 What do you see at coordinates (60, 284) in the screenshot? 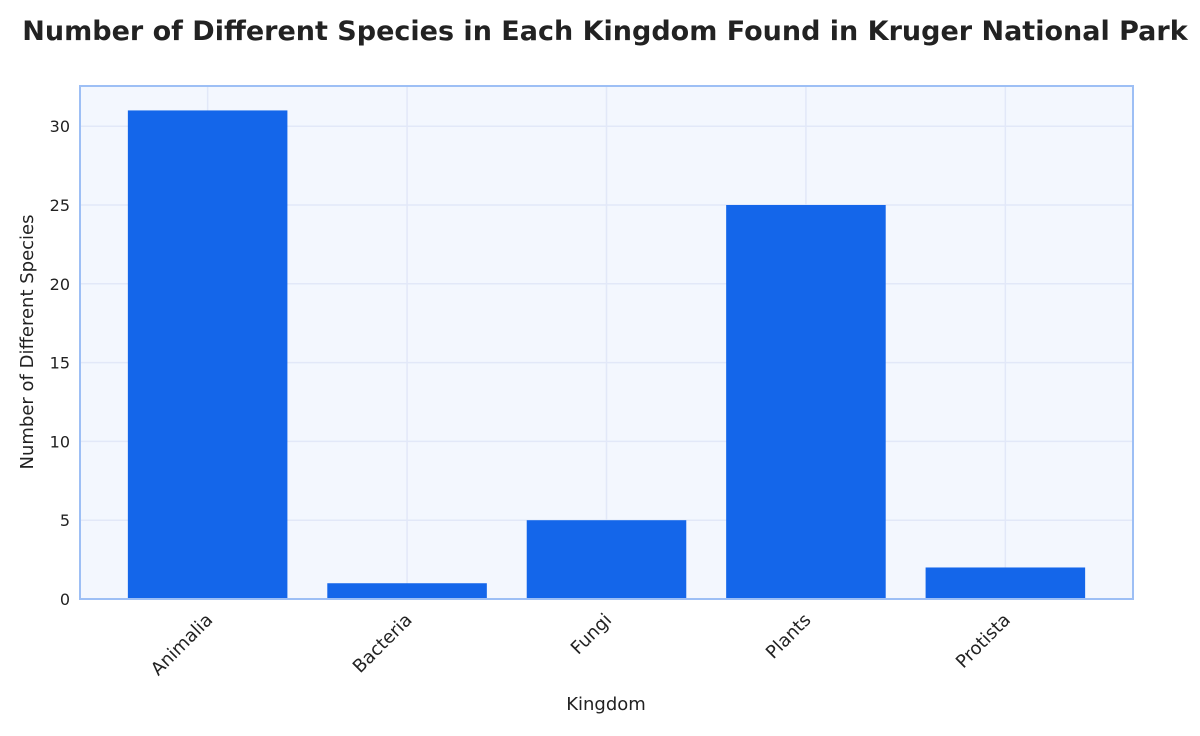
I see `y-tick-label: 20` at bounding box center [60, 284].